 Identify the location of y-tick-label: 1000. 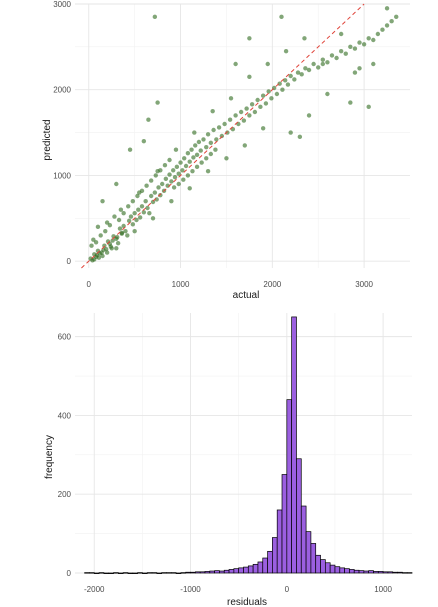
(62, 175).